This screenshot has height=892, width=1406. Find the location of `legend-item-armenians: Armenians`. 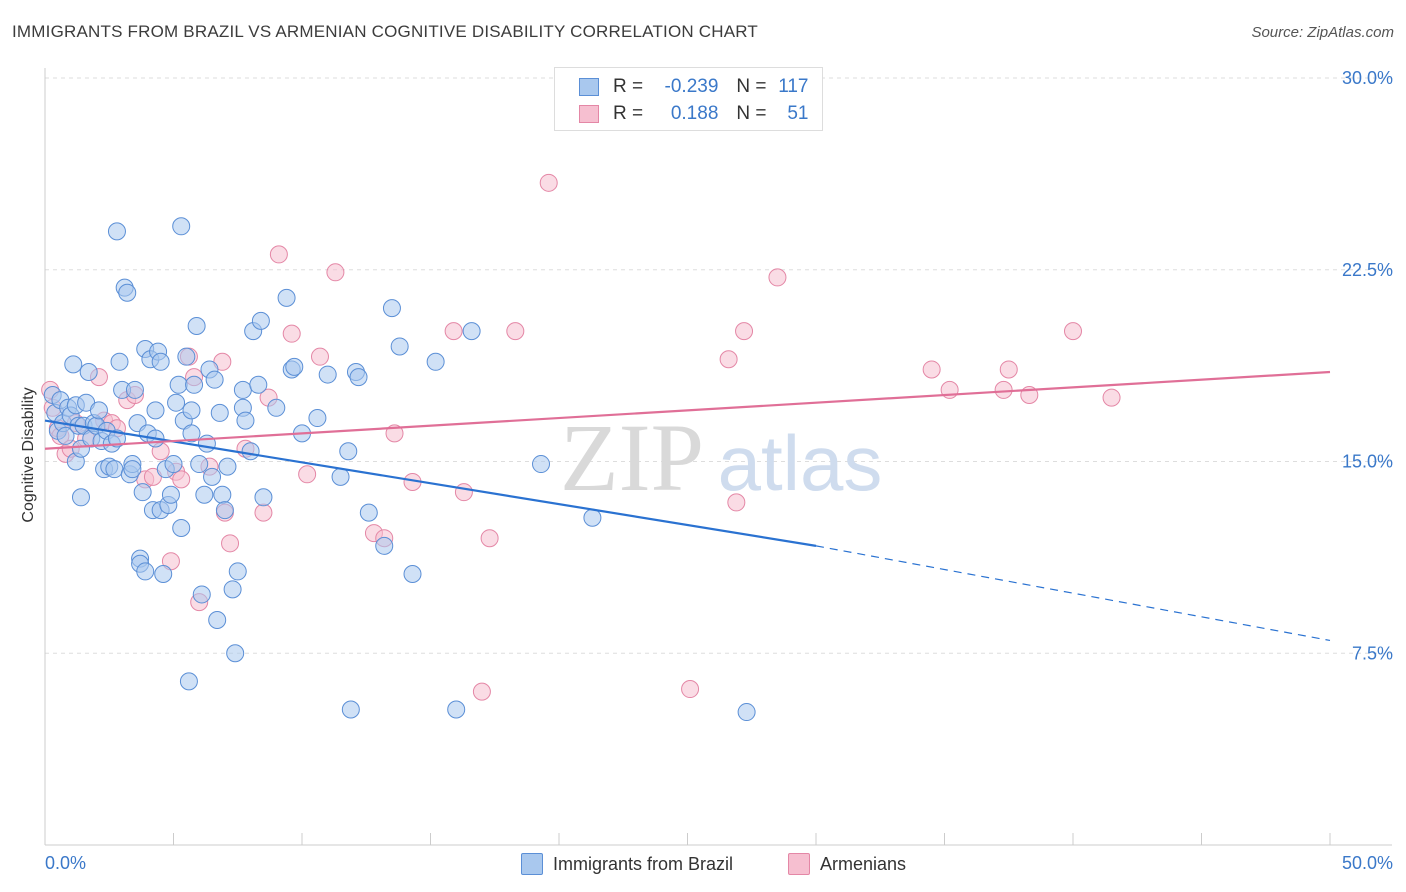

legend-item-armenians: Armenians is located at coordinates (847, 864).